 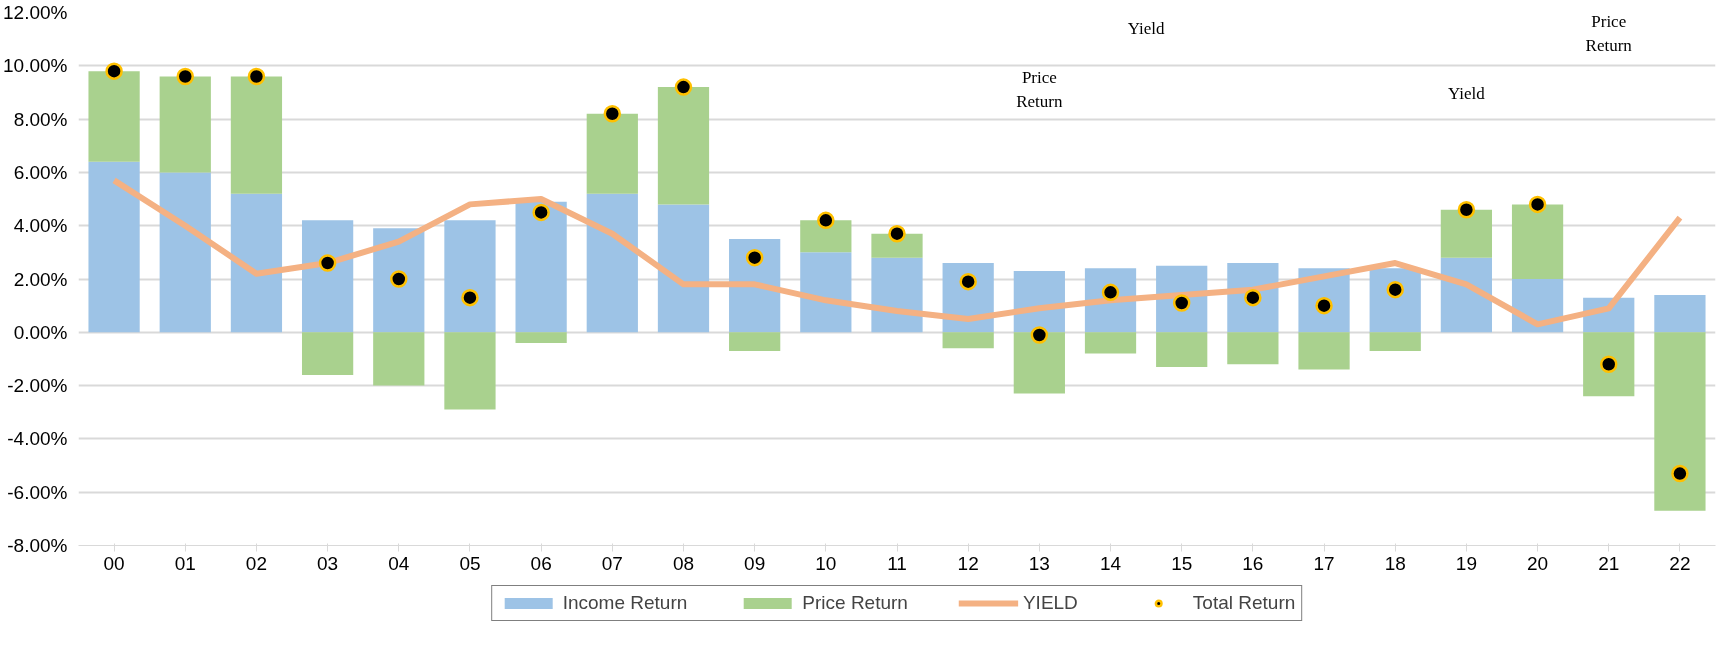 What do you see at coordinates (1182, 563) in the screenshot?
I see `x-tick-label: 15` at bounding box center [1182, 563].